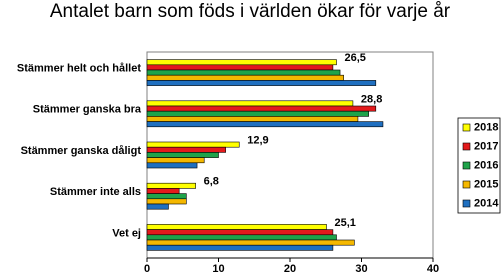 This screenshot has width=501, height=279. What do you see at coordinates (95, 192) in the screenshot?
I see `y-tick-label: Stämmer inte alls` at bounding box center [95, 192].